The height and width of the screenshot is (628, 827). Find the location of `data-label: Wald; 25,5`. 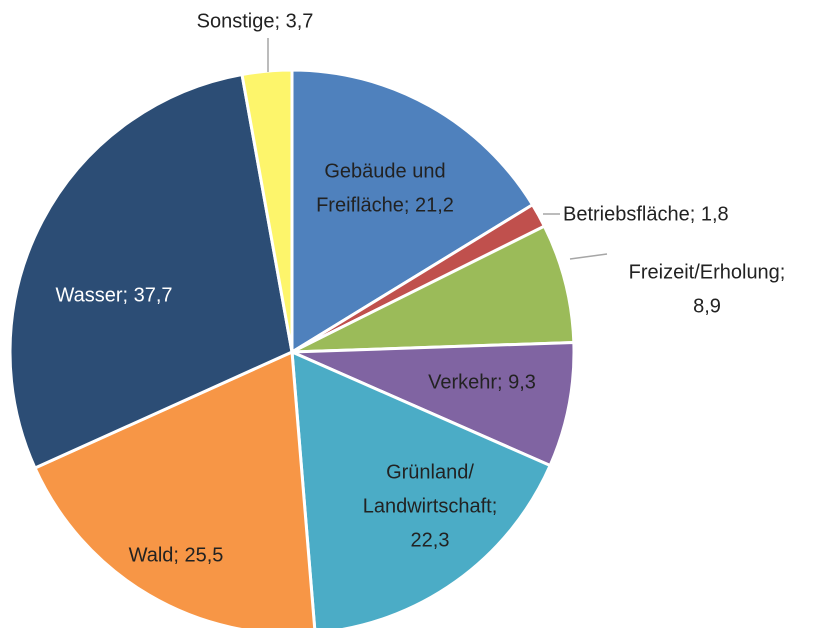

data-label: Wald; 25,5 is located at coordinates (176, 555).